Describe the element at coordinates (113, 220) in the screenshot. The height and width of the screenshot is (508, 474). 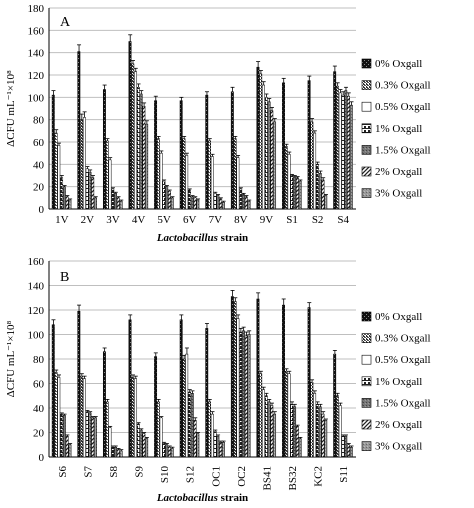
I see `x-tick-label: 3V` at that location.